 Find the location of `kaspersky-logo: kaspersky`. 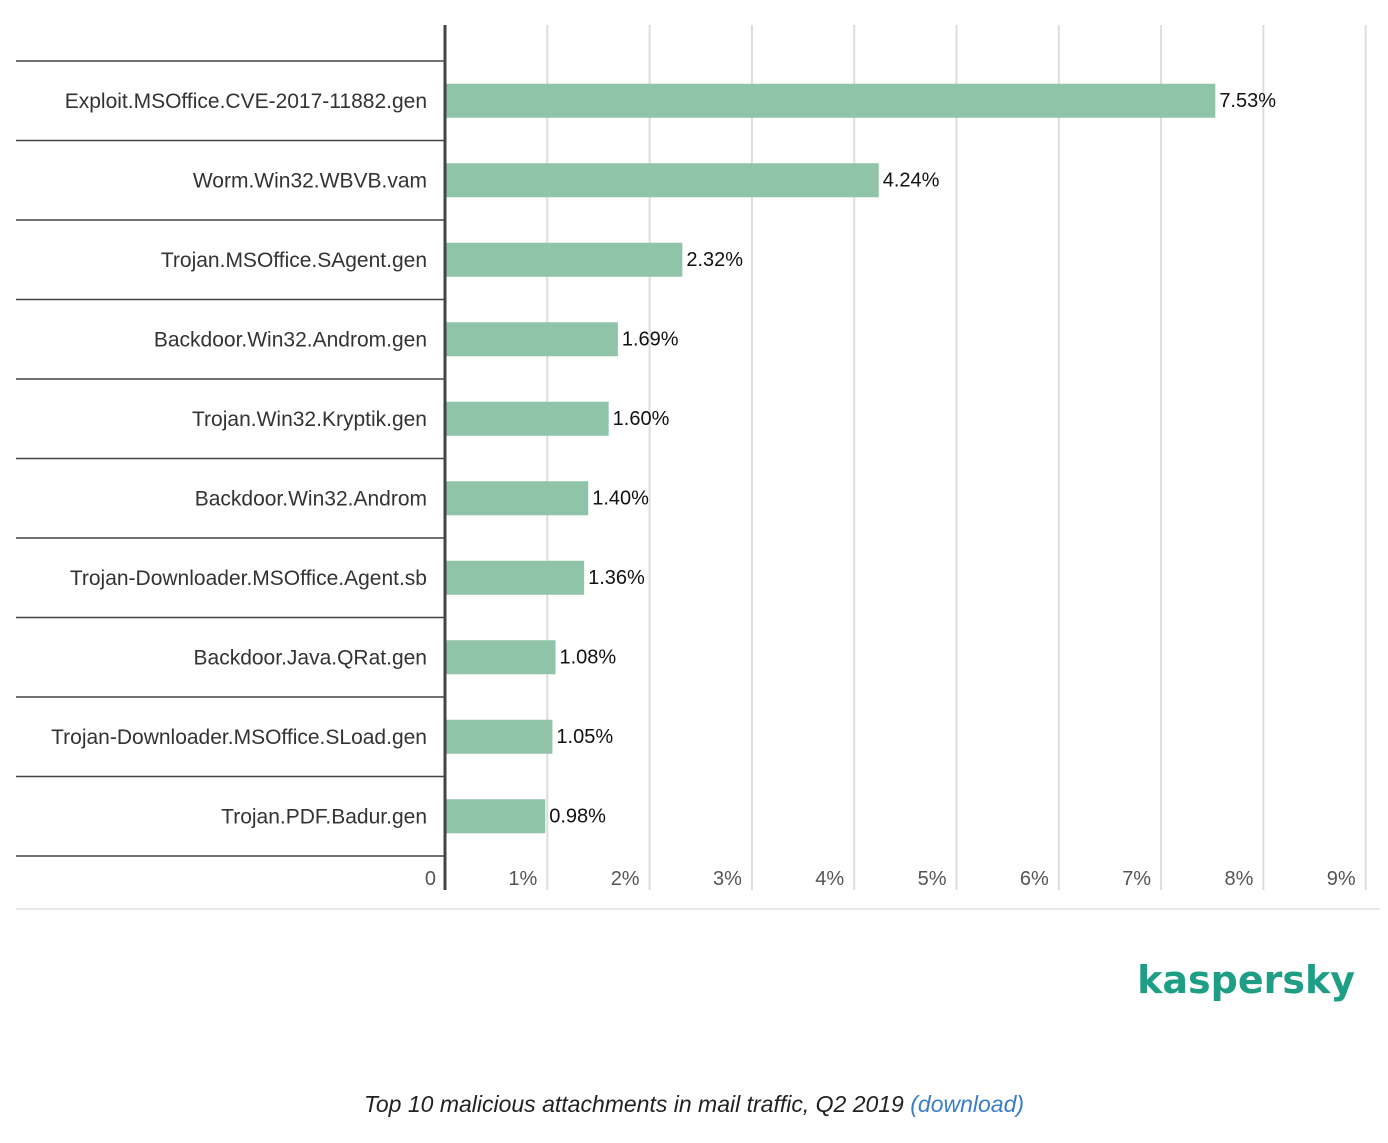

kaspersky-logo: kaspersky is located at coordinates (1246, 980).